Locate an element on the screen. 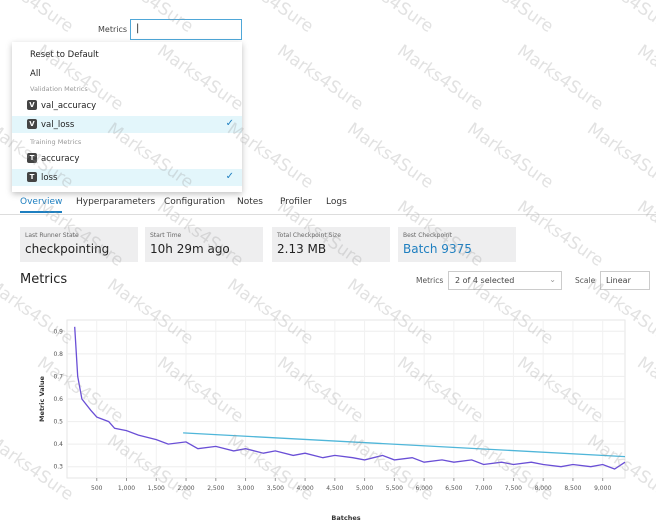 The width and height of the screenshot is (656, 522). y-tick-label: 0.6 is located at coordinates (58, 399).